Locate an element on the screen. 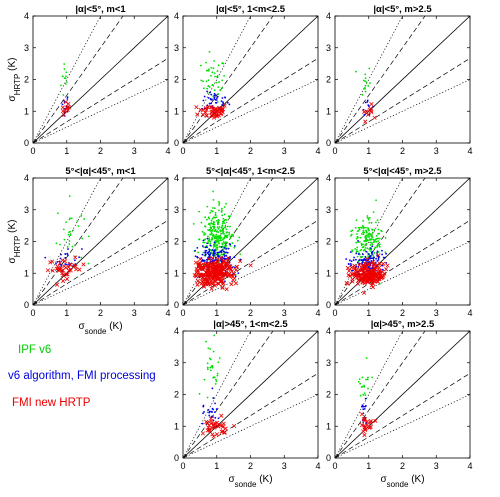 The height and width of the screenshot is (497, 500). y-tick-label: 1 is located at coordinates (328, 111).